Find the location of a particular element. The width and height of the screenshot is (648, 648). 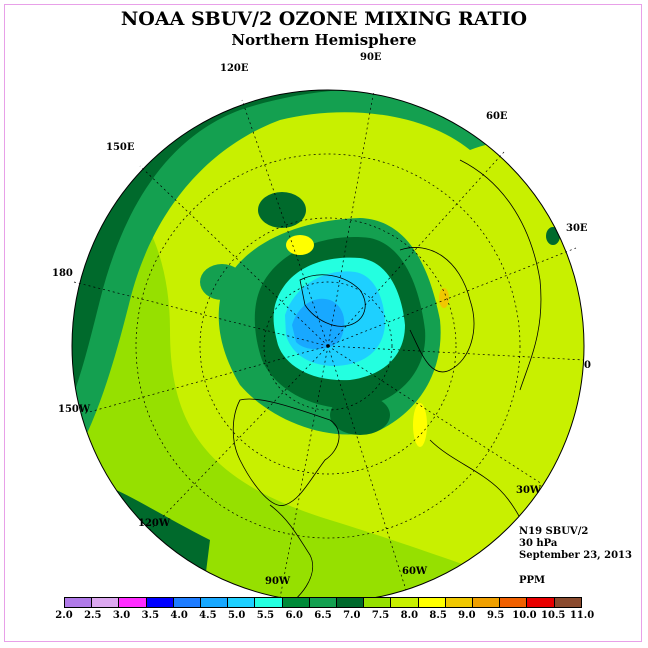

greenland-outline is located at coordinates (332, 300).